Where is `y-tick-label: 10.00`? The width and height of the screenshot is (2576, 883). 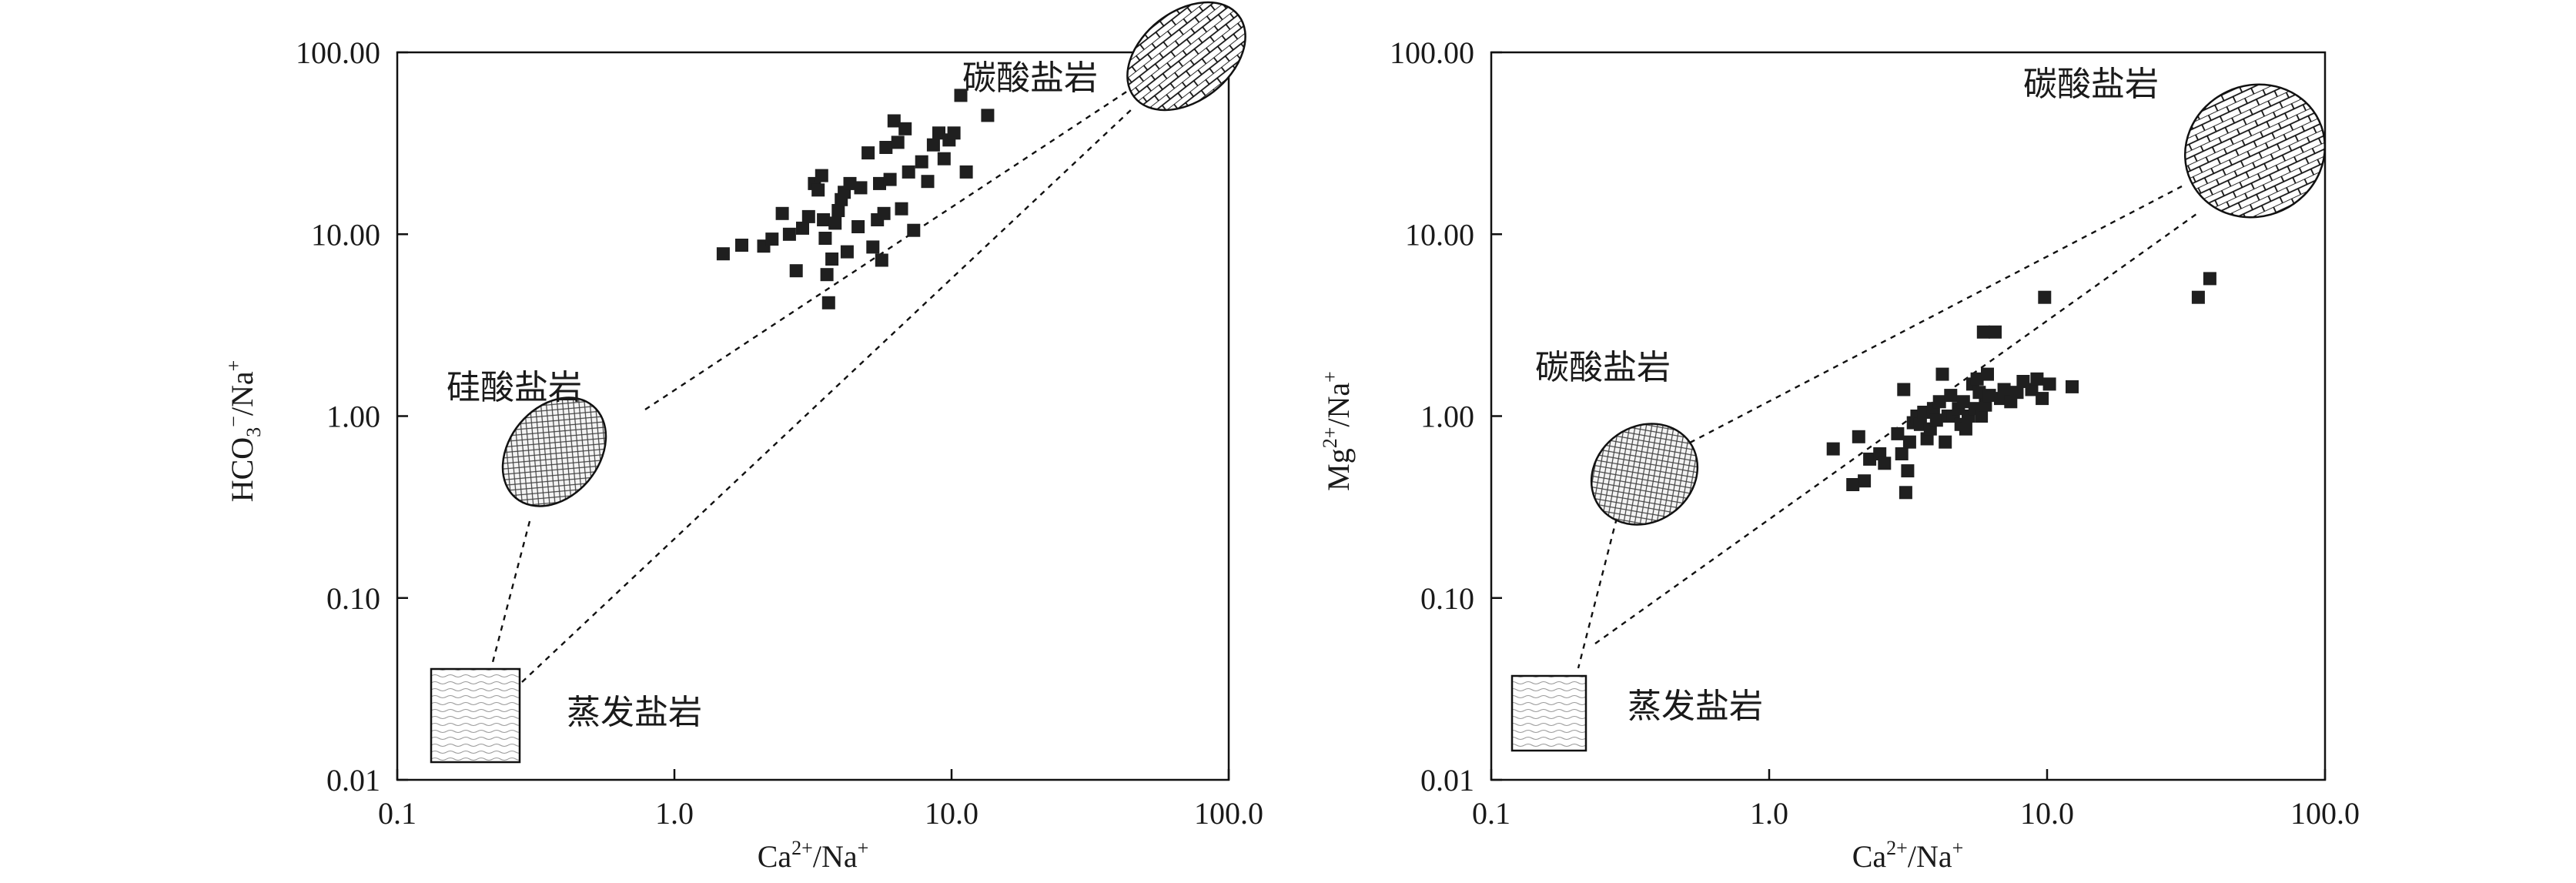
y-tick-label: 10.00 is located at coordinates (1440, 235).